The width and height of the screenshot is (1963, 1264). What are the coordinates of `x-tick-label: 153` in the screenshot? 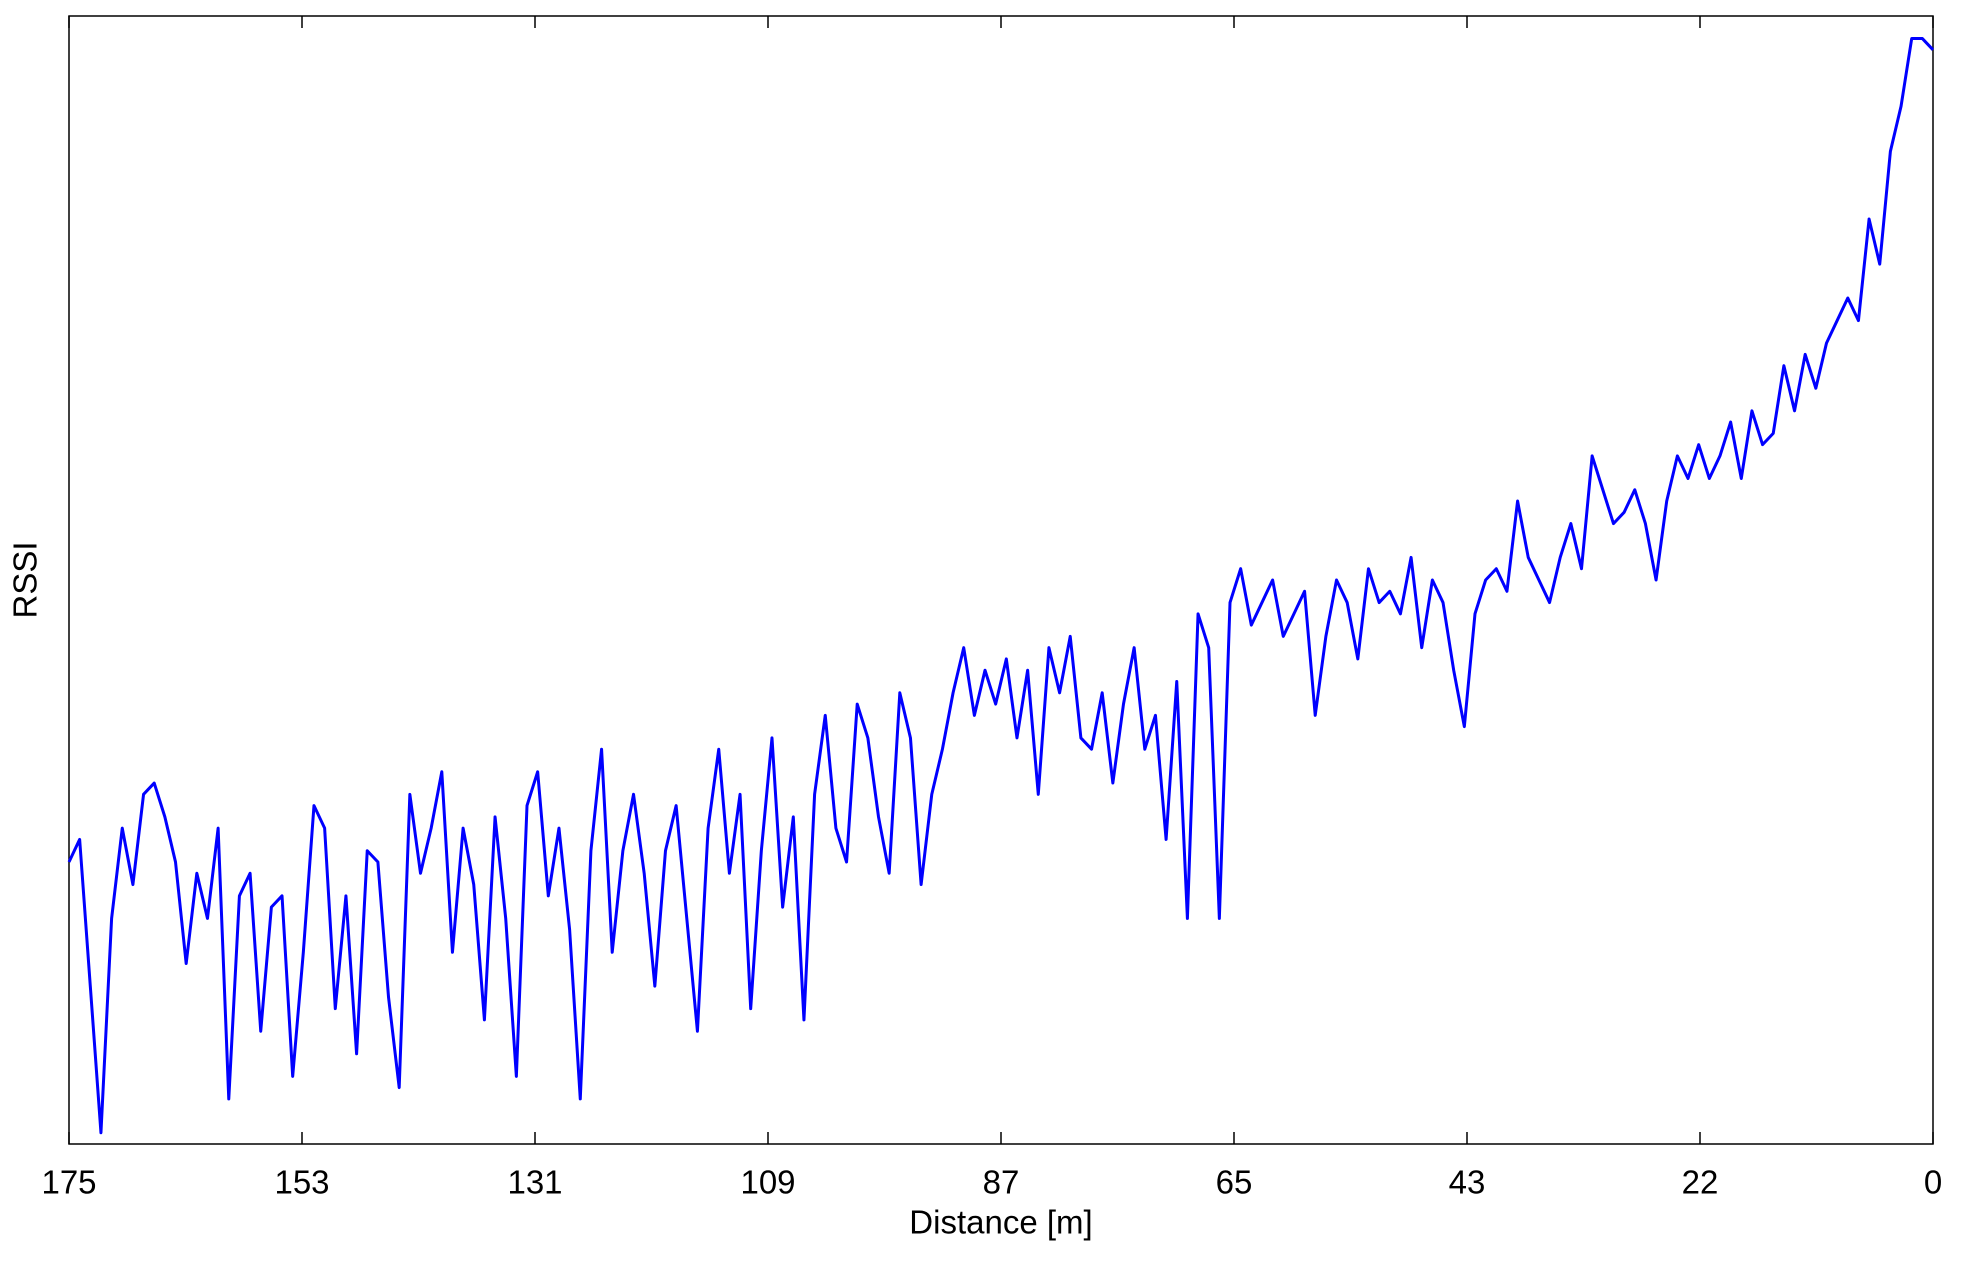 It's located at (301, 1182).